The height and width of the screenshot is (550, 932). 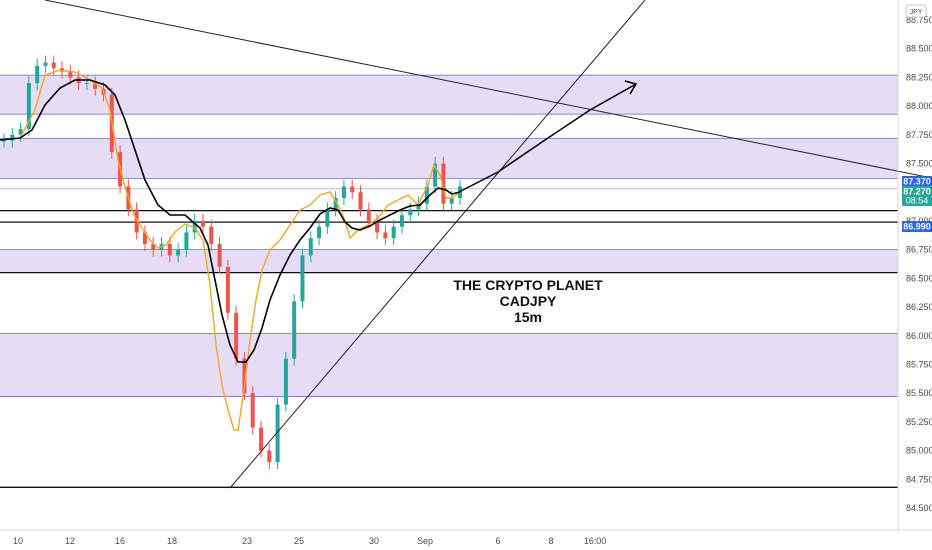 What do you see at coordinates (919, 77) in the screenshot?
I see `y-tick-2: 88.250` at bounding box center [919, 77].